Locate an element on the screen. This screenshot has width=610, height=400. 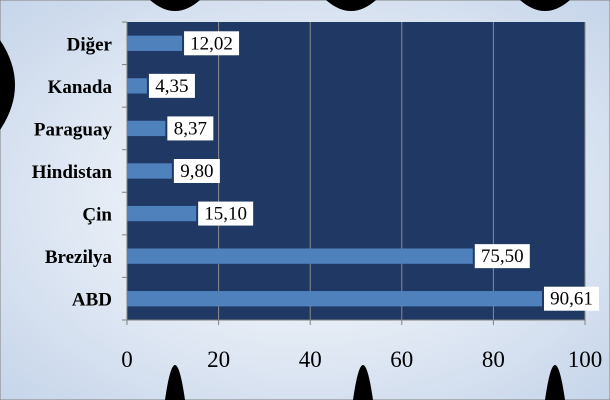
x-tick-label: 60 is located at coordinates (401, 359).